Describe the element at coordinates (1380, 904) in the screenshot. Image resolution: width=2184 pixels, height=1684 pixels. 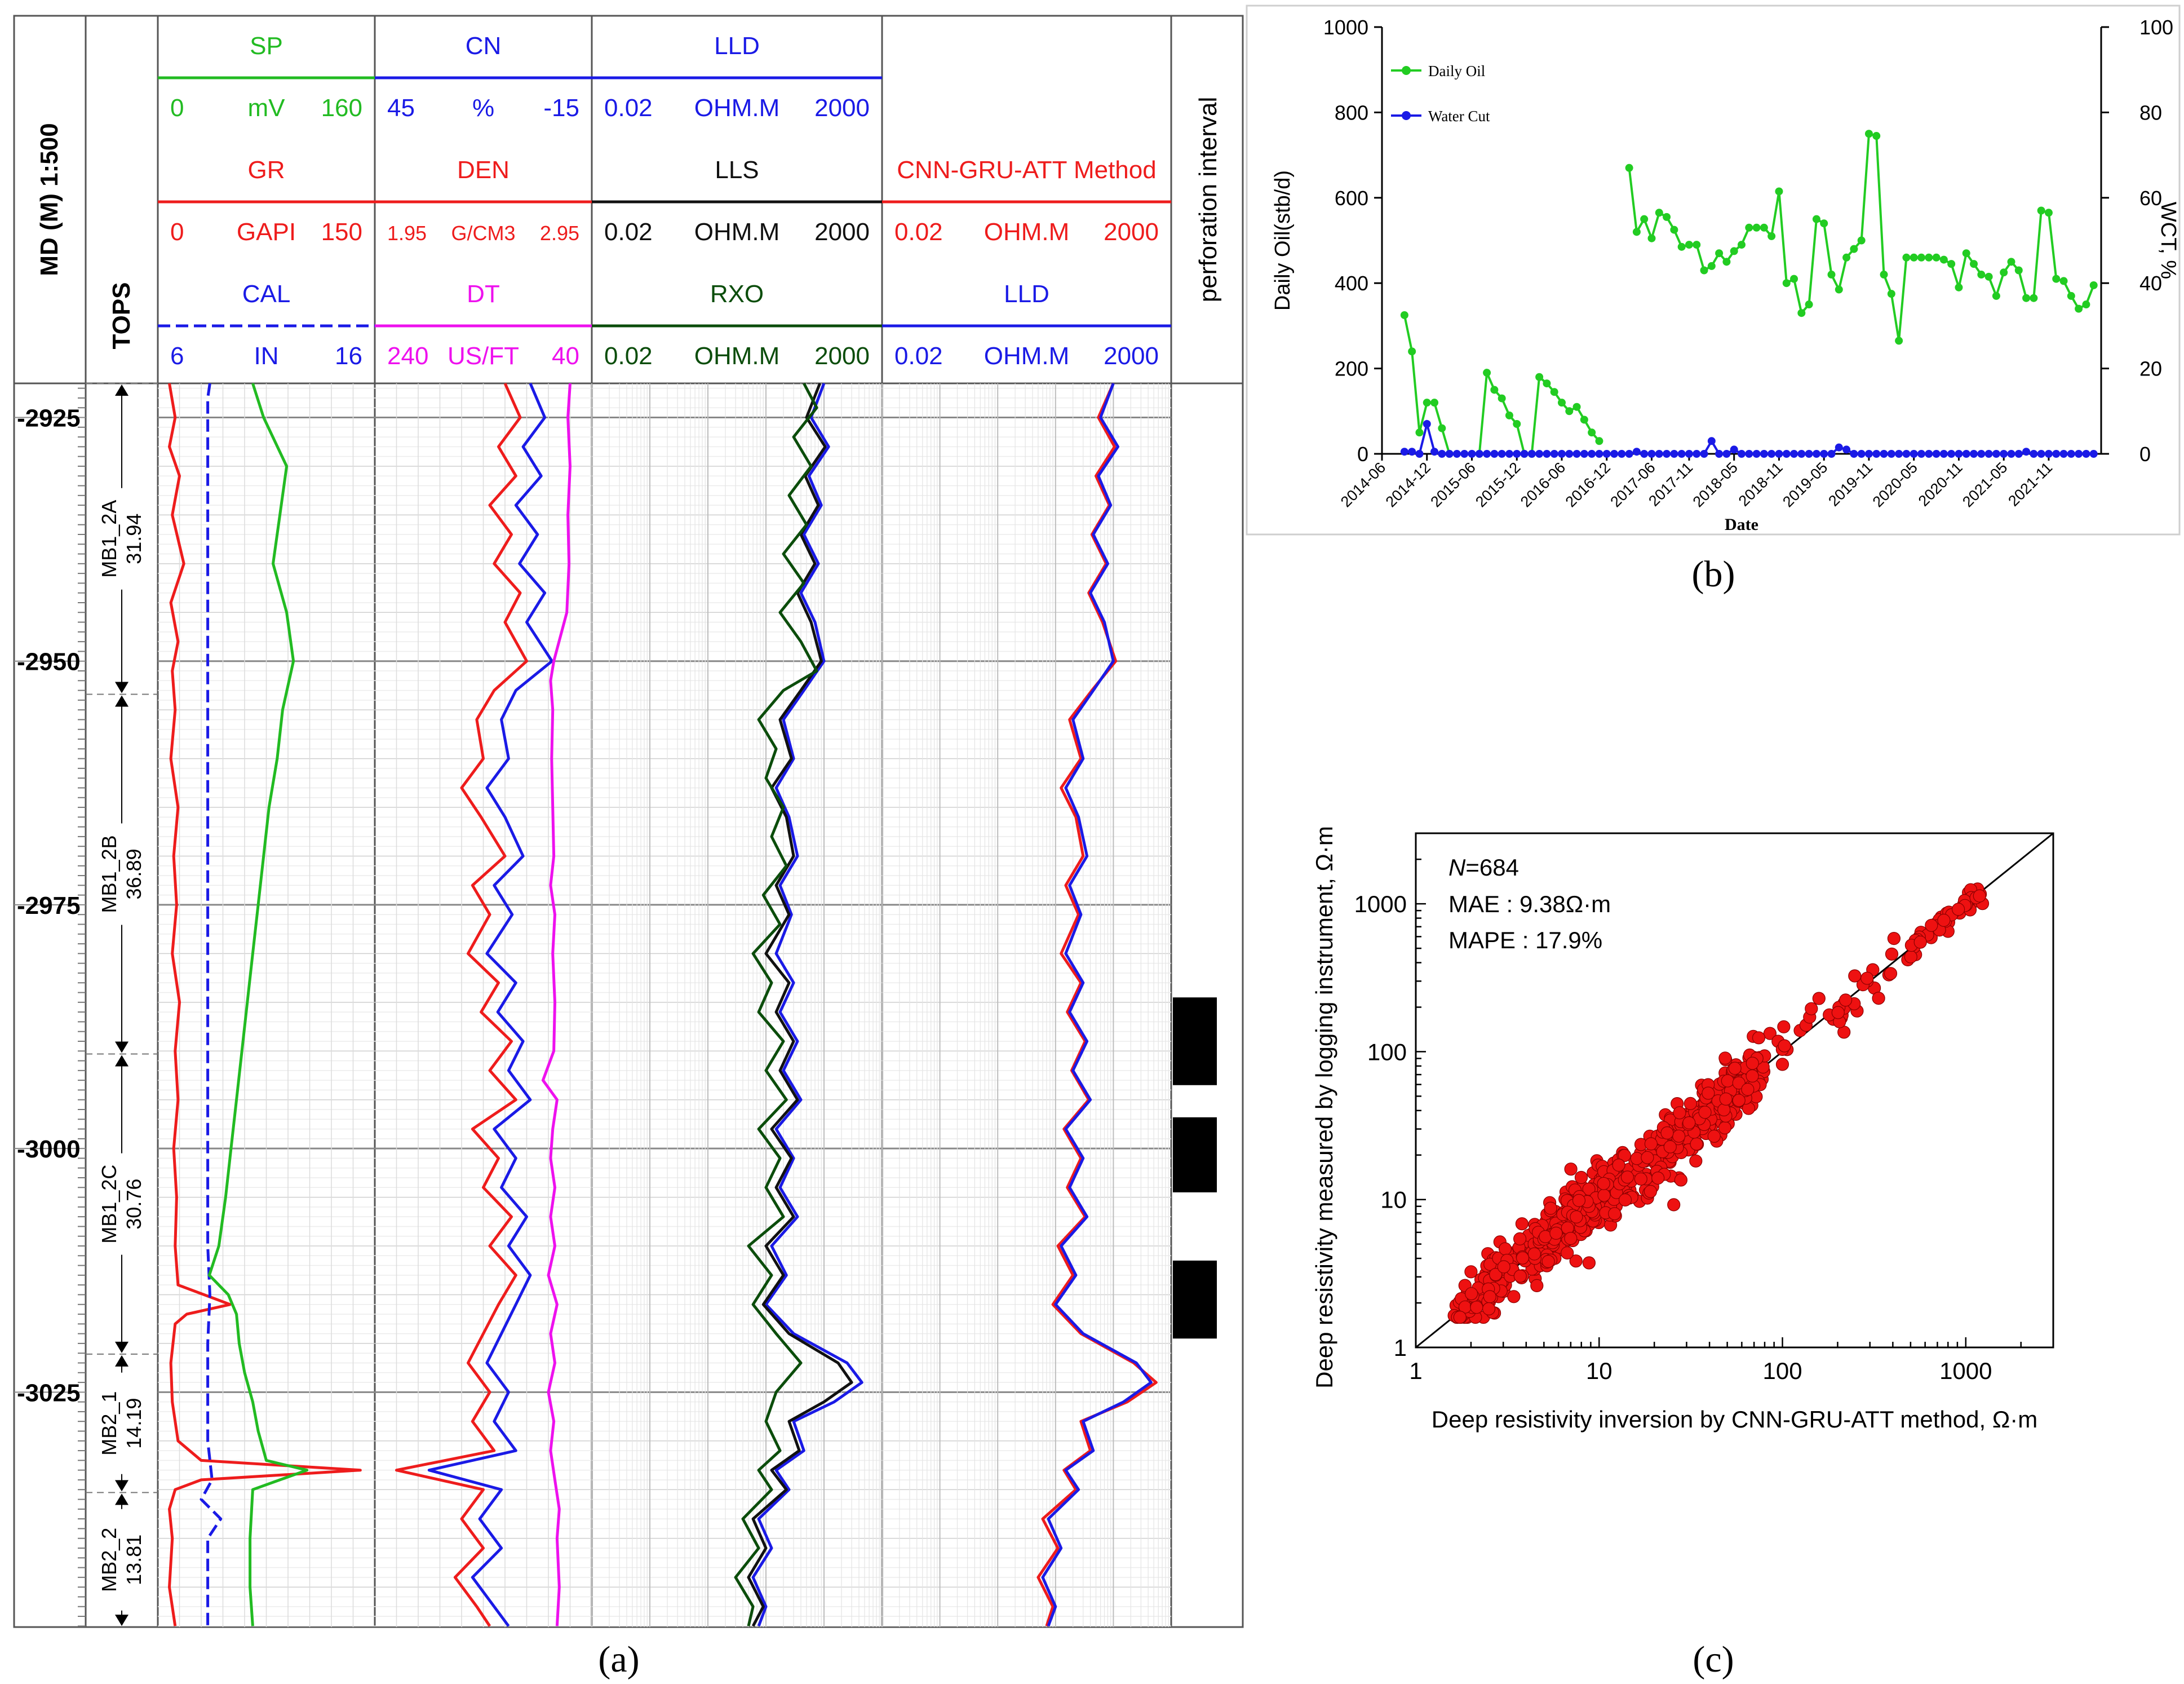
I see `scatter-y-tick-label: 1000` at that location.